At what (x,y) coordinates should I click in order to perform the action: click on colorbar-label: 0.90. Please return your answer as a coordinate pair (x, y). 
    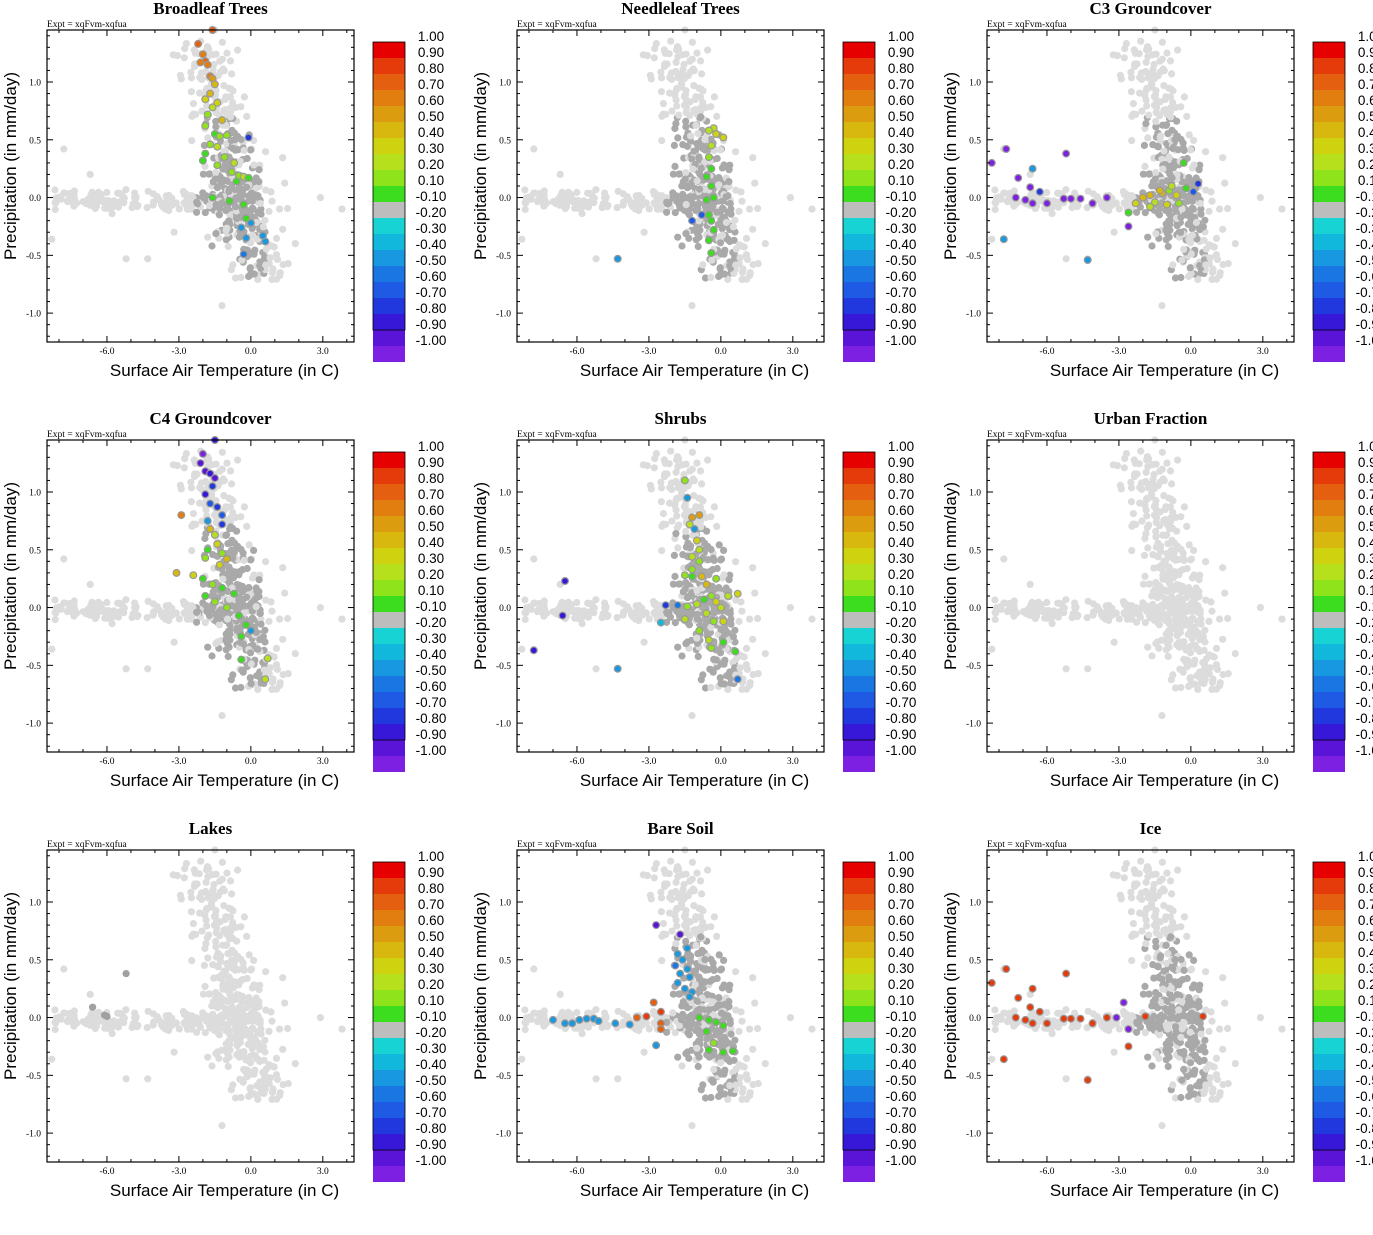
    Looking at the image, I should click on (1365, 462).